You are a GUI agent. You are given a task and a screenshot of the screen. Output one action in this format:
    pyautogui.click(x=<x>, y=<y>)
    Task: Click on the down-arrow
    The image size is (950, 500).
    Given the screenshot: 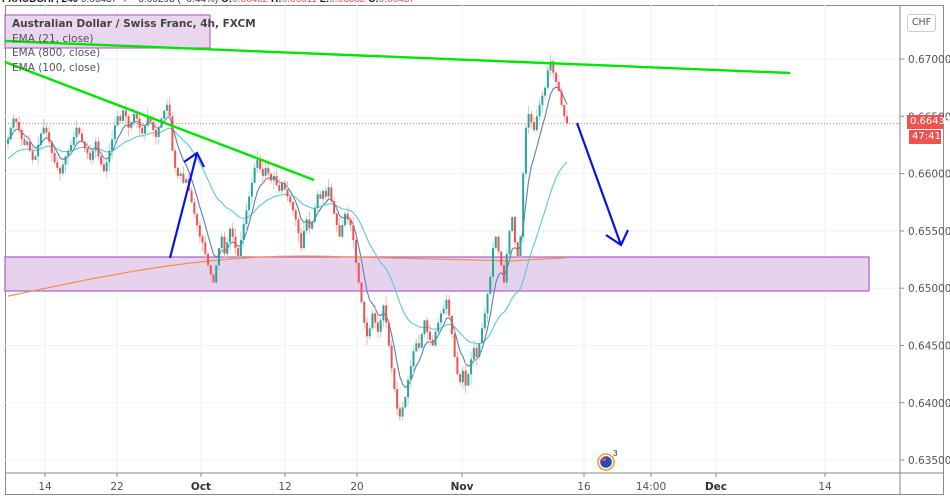 What is the action you would take?
    pyautogui.click(x=599, y=184)
    